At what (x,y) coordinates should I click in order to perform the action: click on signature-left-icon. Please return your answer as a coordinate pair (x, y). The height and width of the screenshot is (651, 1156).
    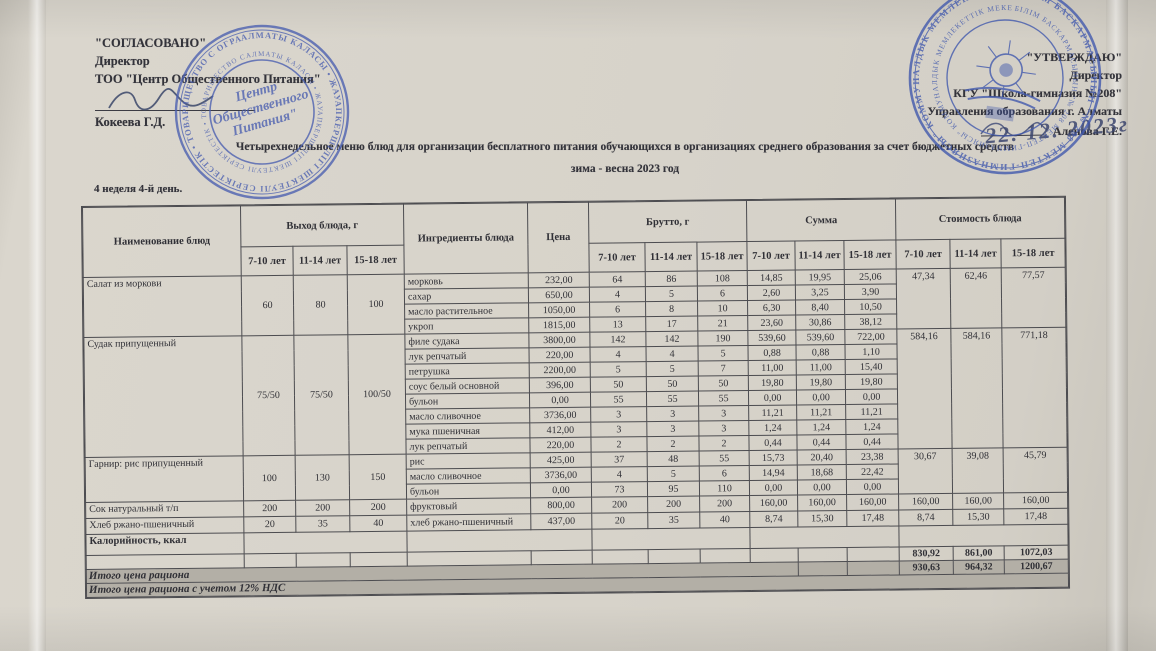
    Looking at the image, I should click on (161, 99).